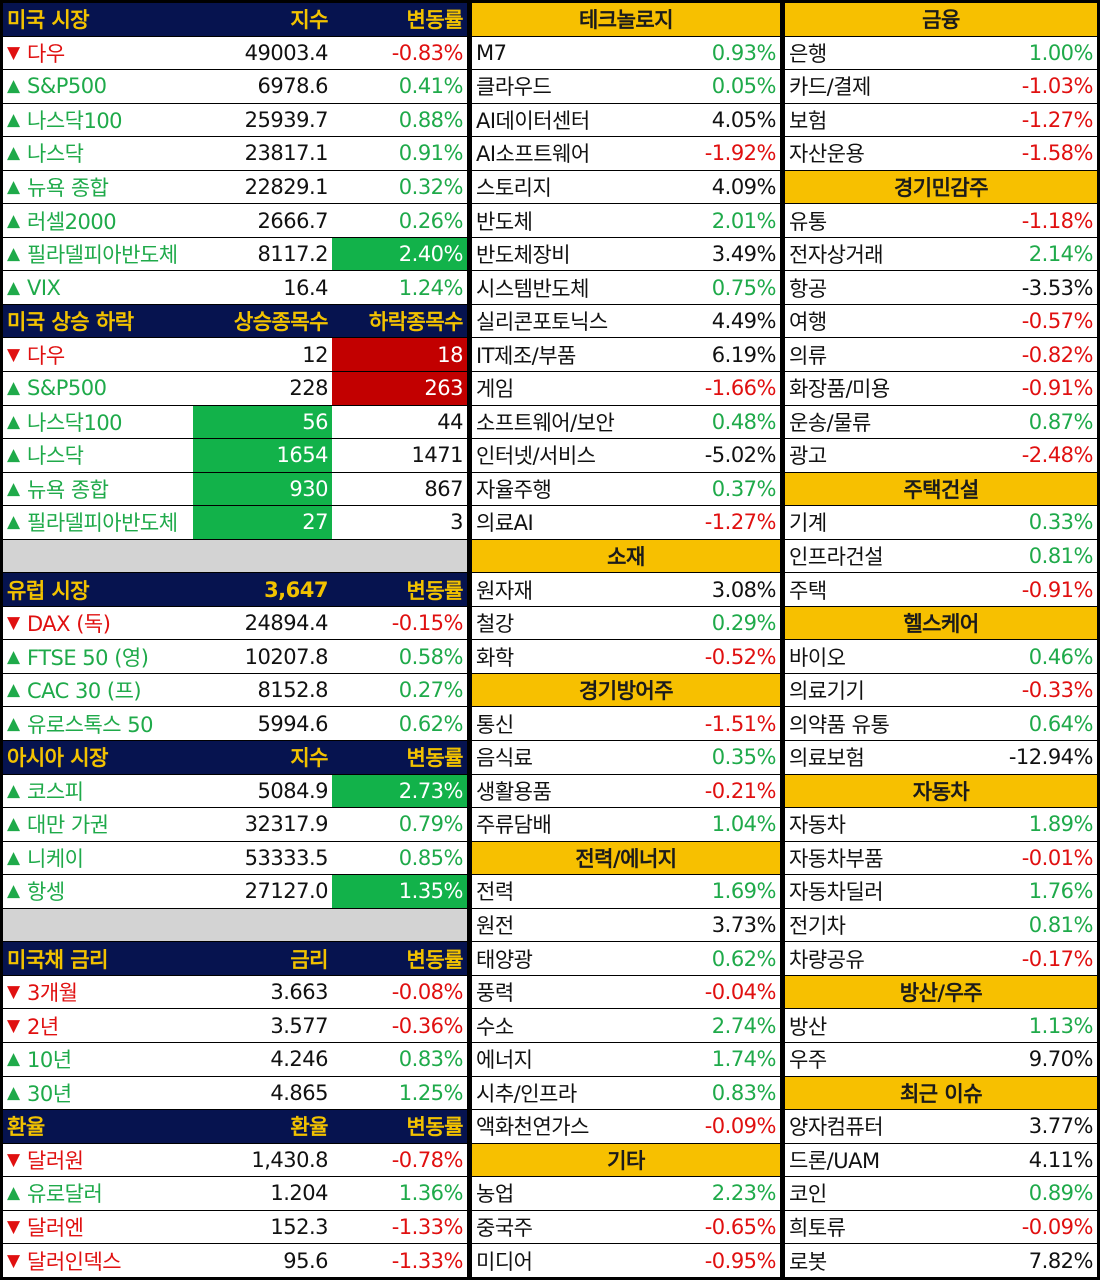 The image size is (1100, 1280). What do you see at coordinates (235, 388) in the screenshot?
I see `market-row: ▲ S&P500 228 263` at bounding box center [235, 388].